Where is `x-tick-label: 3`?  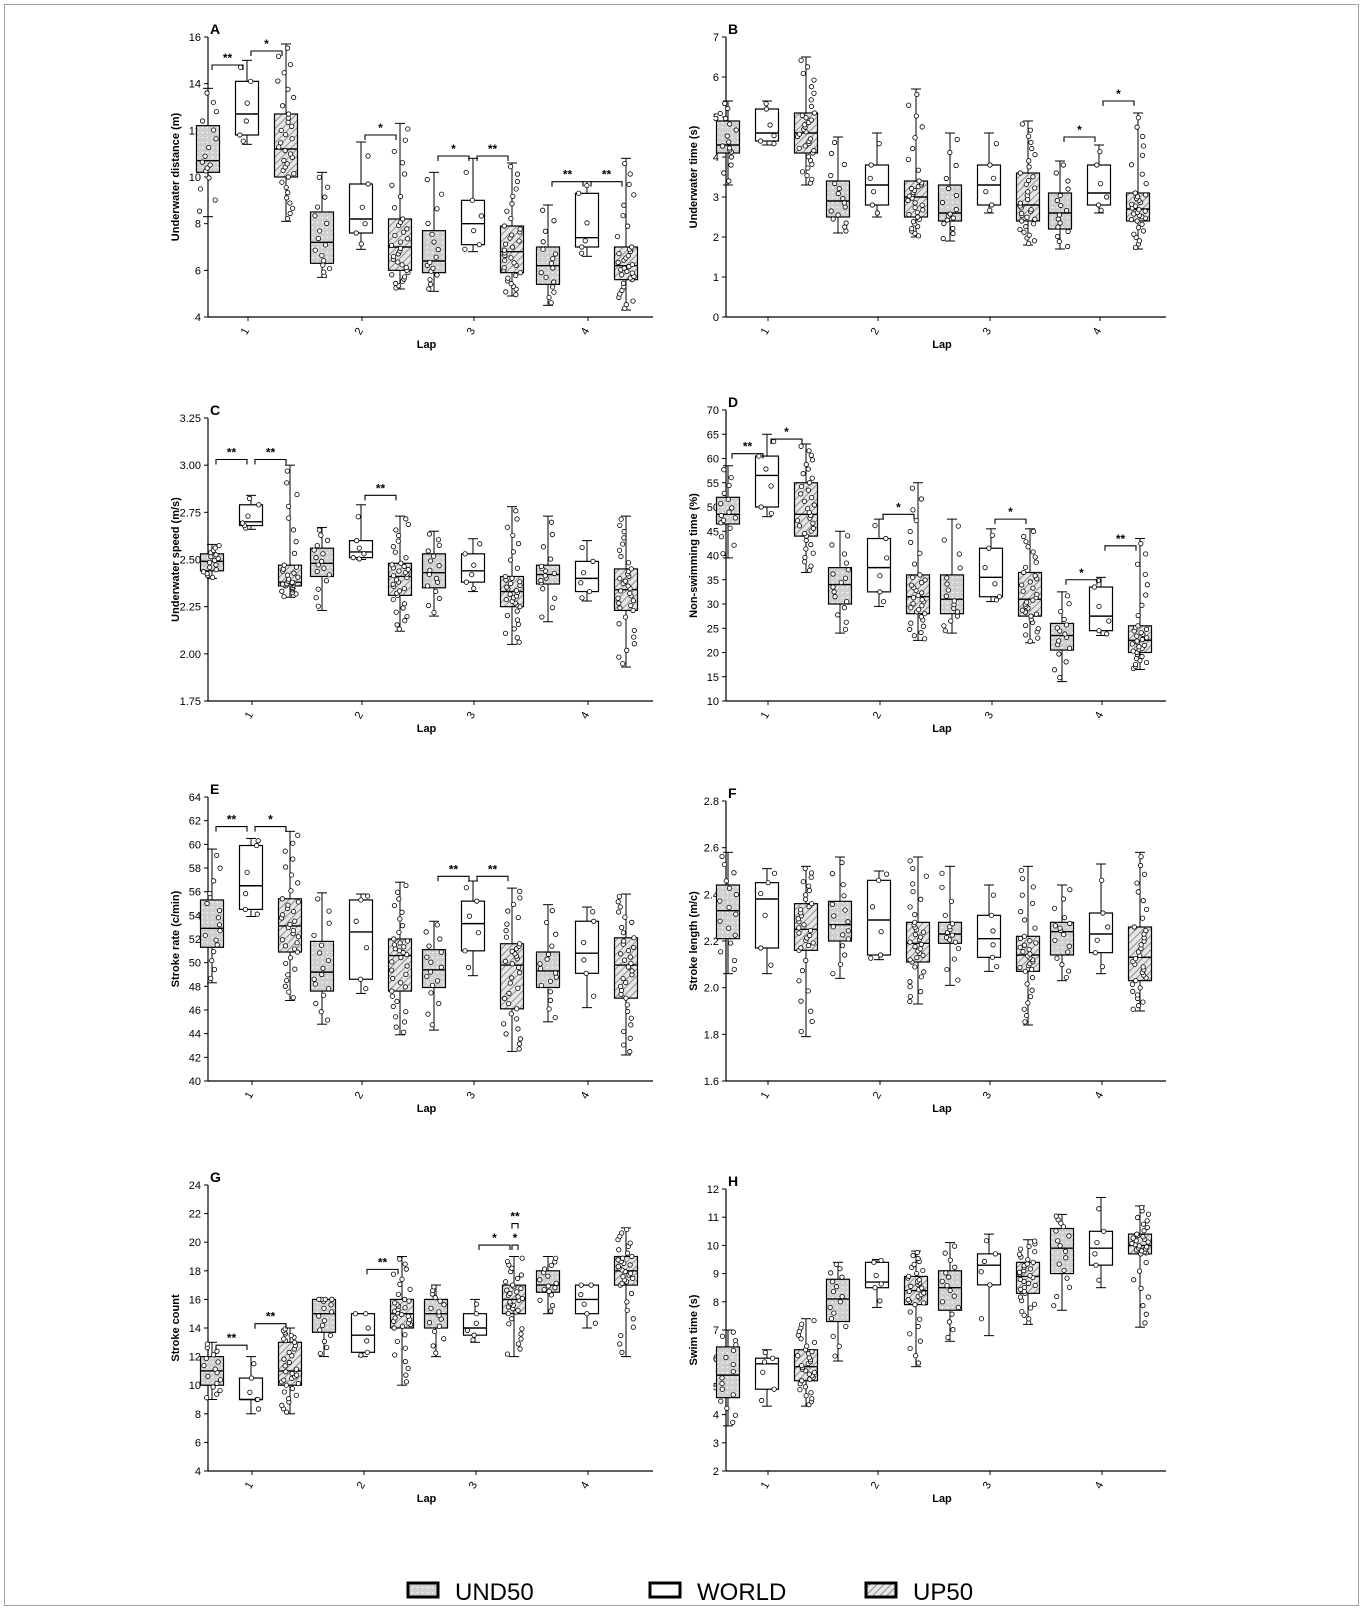 x-tick-label: 3 is located at coordinates (987, 1485).